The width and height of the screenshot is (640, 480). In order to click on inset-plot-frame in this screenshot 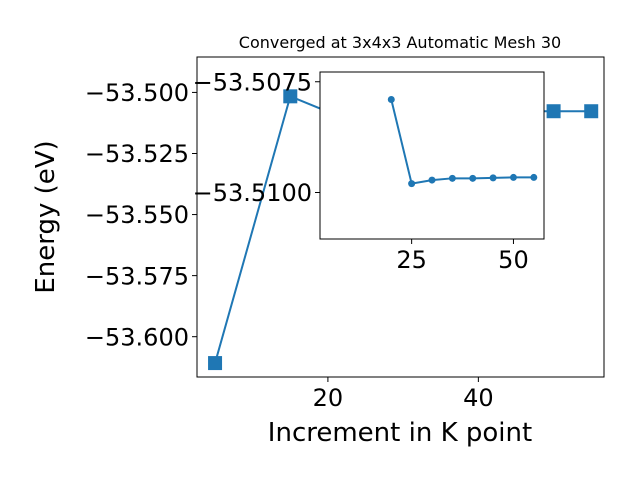, I will do `click(432, 155)`.